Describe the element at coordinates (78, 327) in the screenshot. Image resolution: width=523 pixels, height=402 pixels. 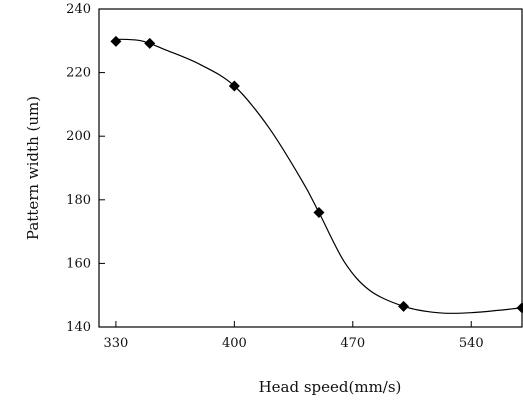
I see `y-tick-label: 140` at that location.